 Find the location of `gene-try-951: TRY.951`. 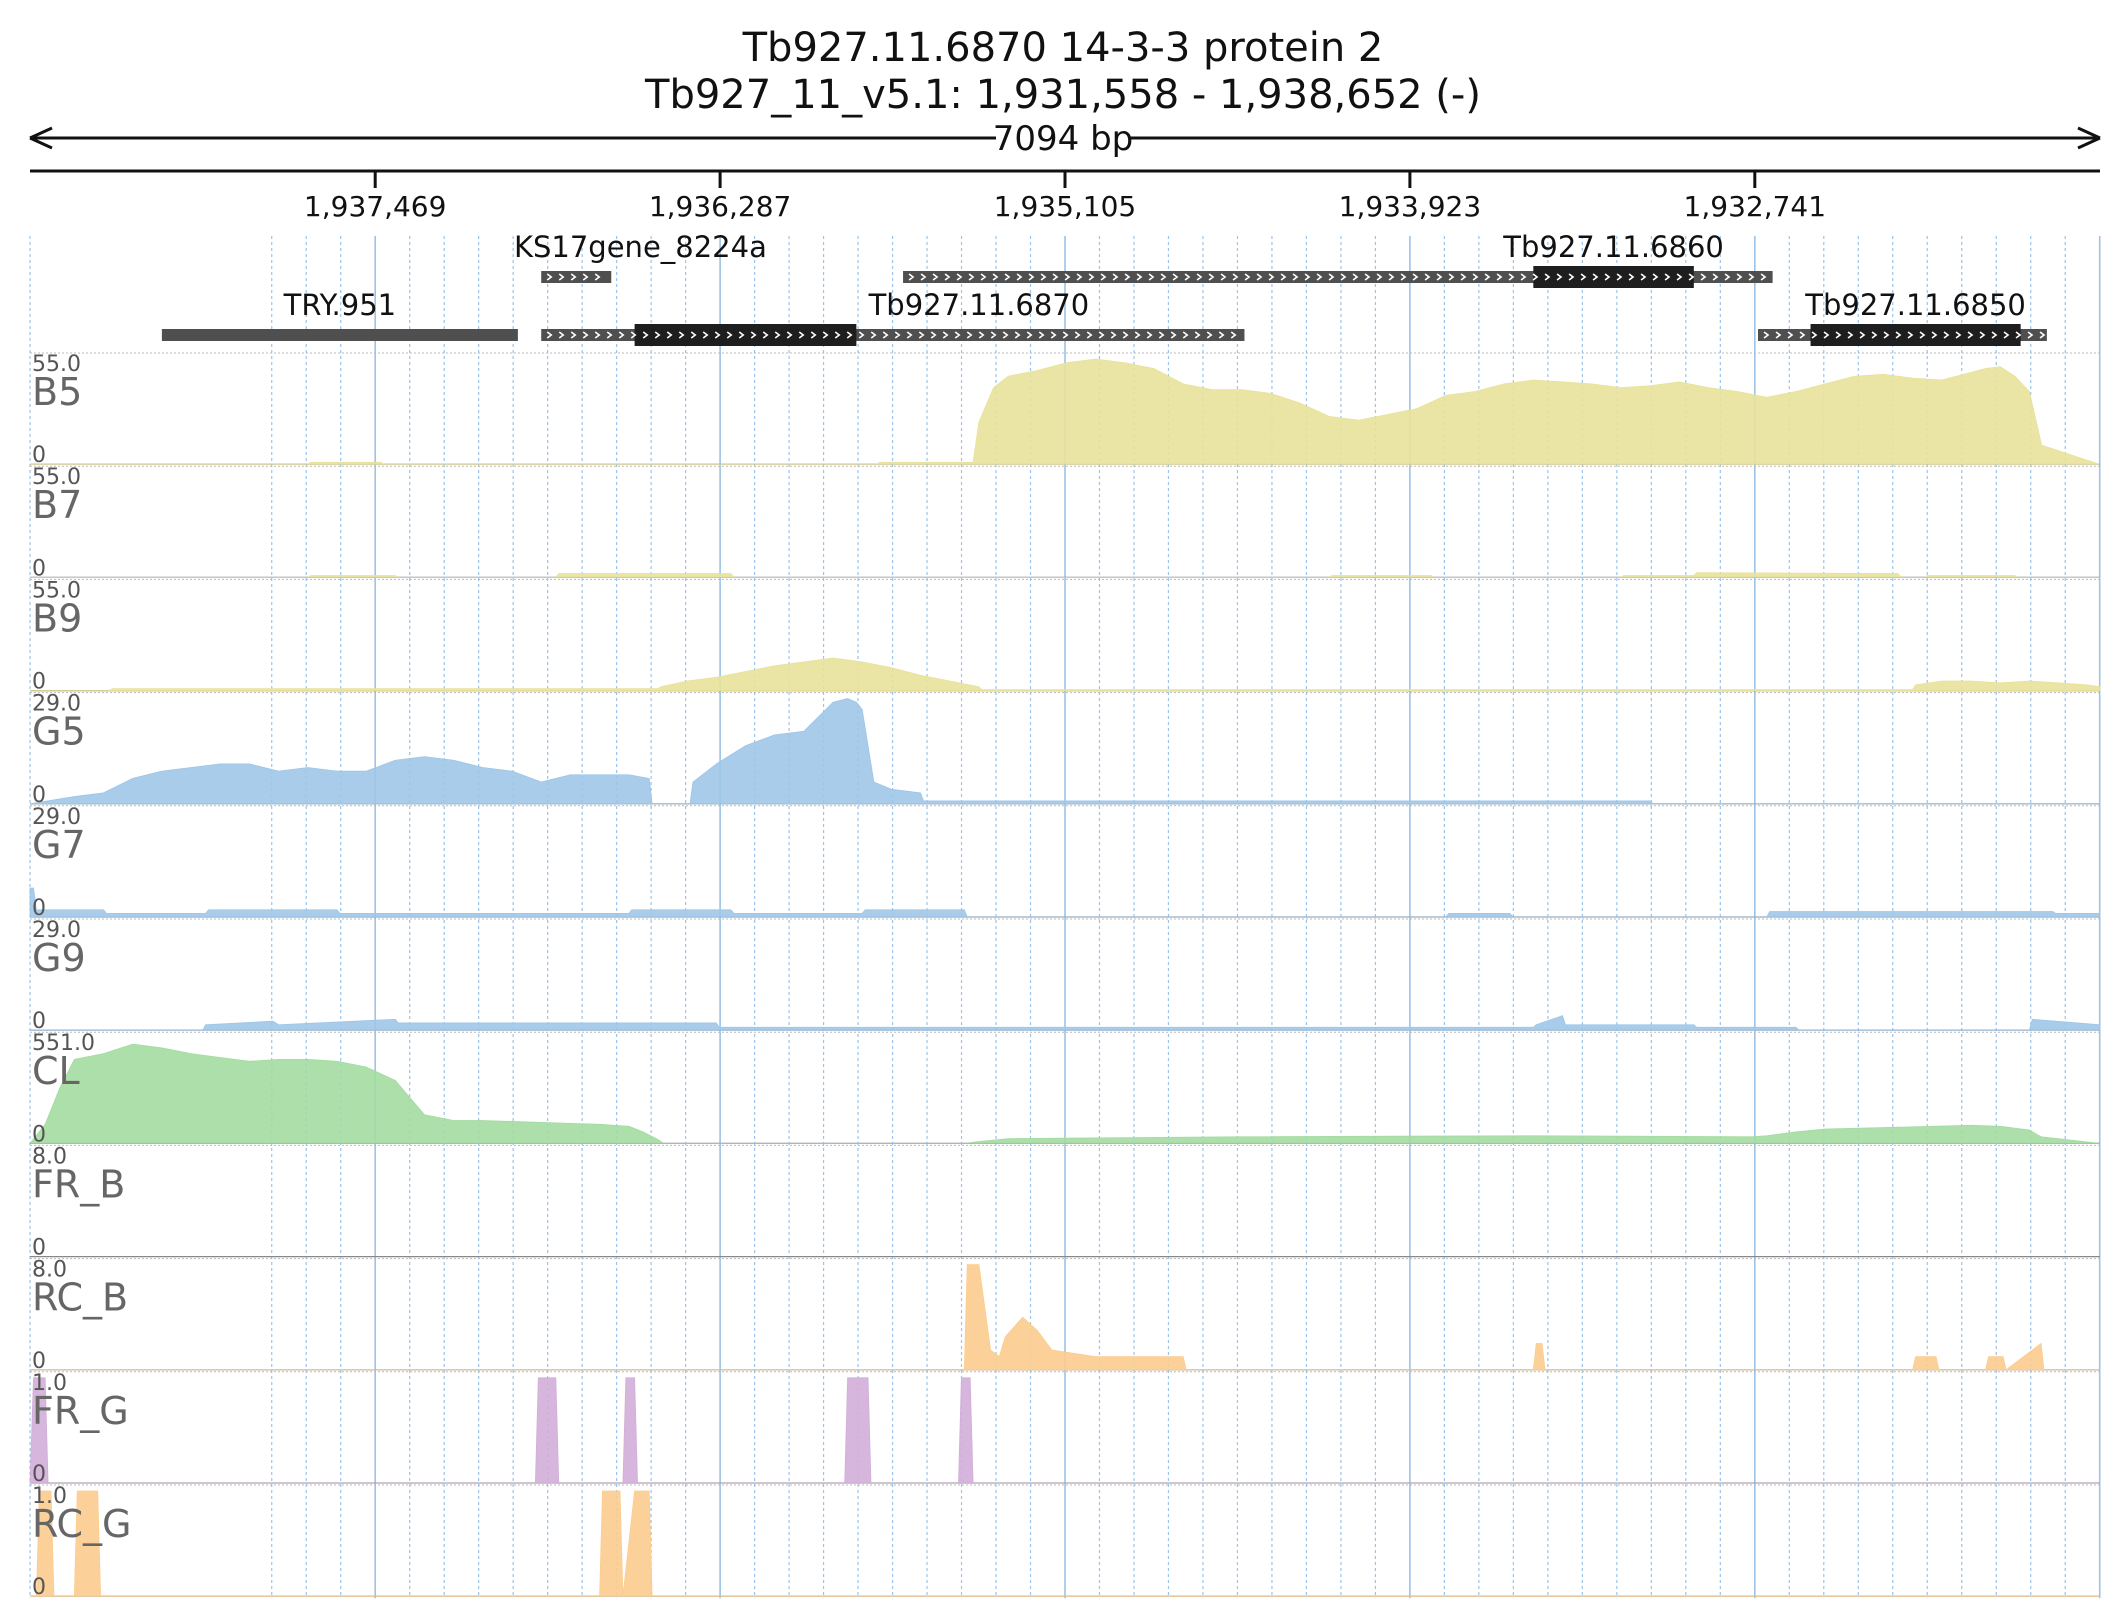

gene-try-951: TRY.951 is located at coordinates (339, 314).